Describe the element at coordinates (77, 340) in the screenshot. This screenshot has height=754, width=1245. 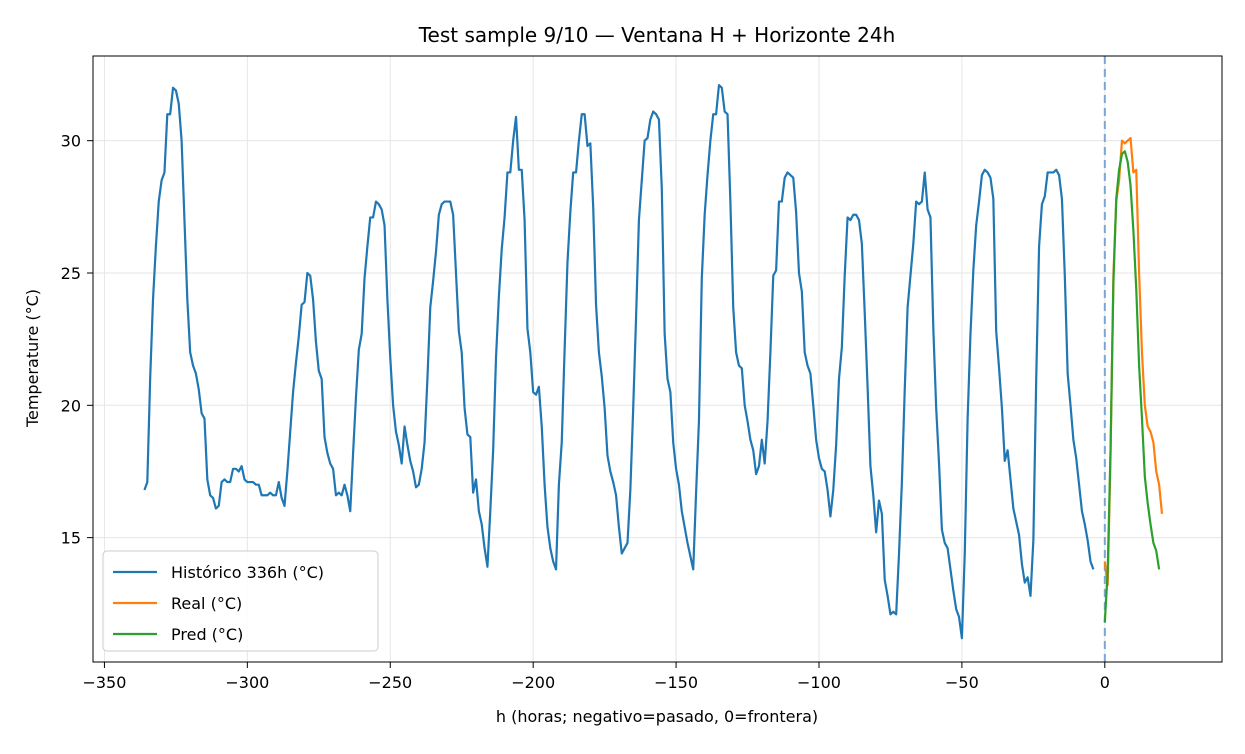
I see `y-axis: 15 20 25 30` at that location.